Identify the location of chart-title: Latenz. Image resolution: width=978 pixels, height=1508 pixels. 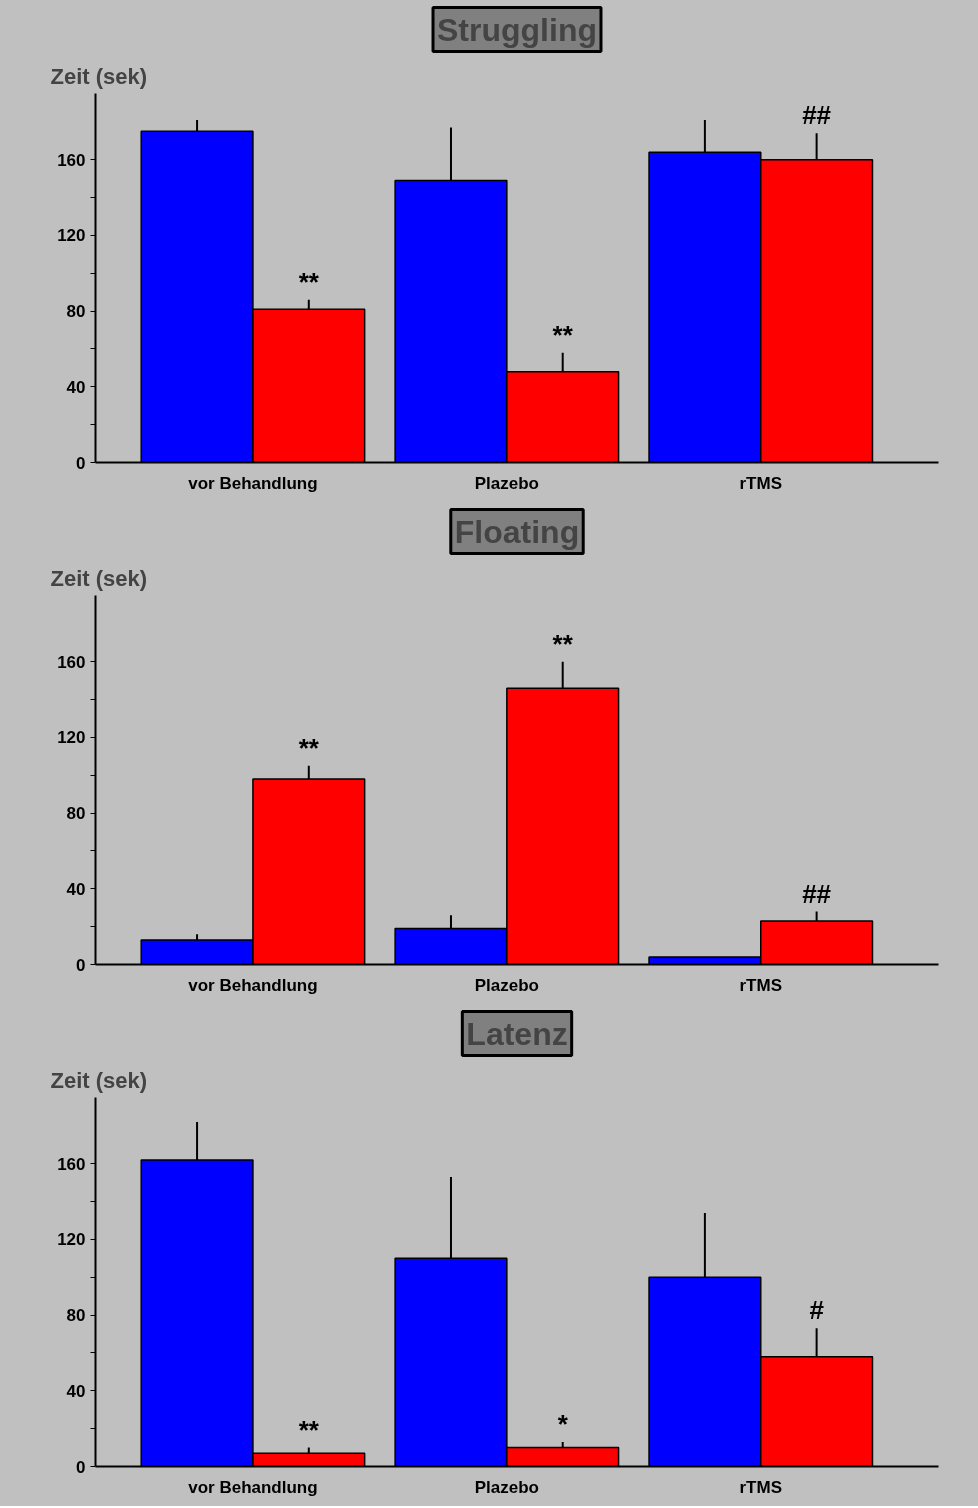
(517, 1033).